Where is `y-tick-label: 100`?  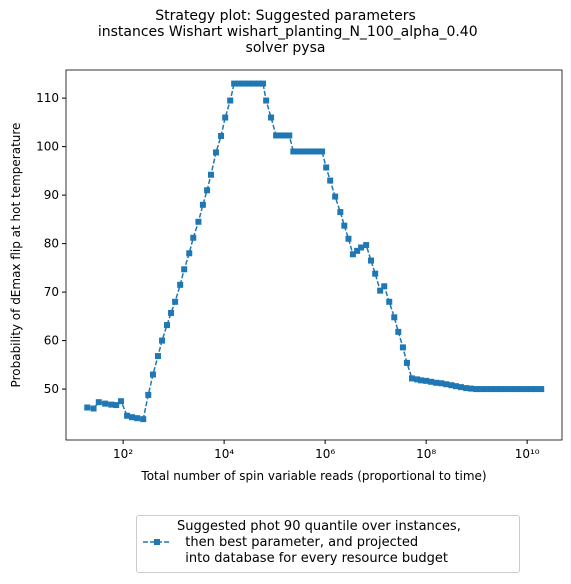 y-tick-label: 100 is located at coordinates (47, 147).